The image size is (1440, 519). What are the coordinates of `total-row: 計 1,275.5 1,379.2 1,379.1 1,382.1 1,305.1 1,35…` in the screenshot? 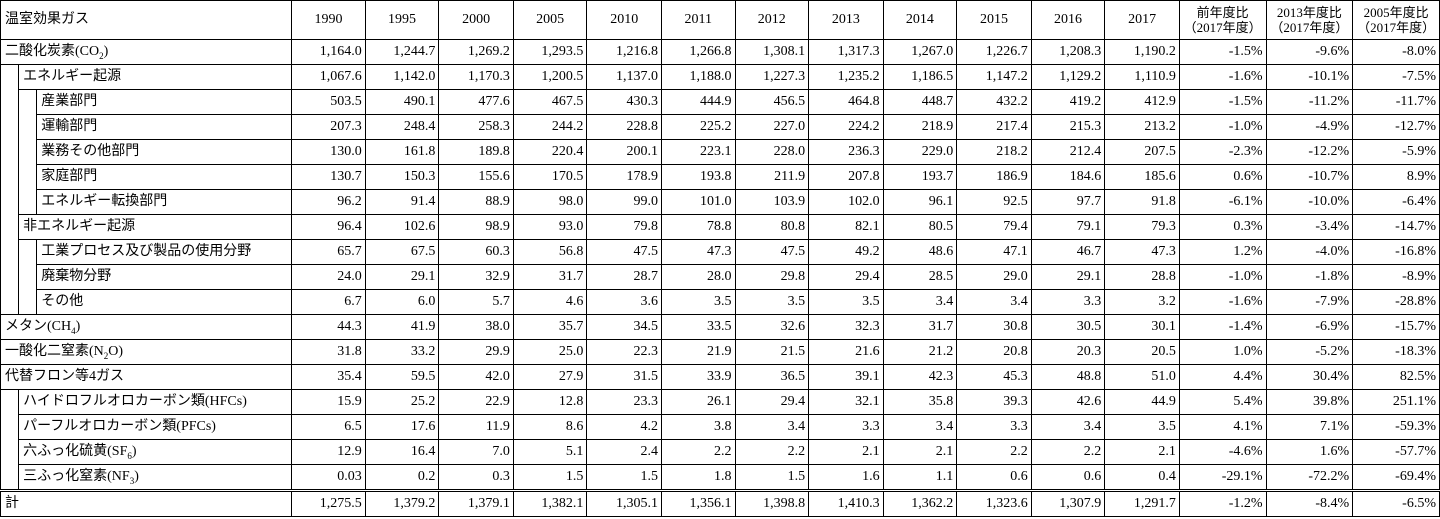 It's located at (720, 503).